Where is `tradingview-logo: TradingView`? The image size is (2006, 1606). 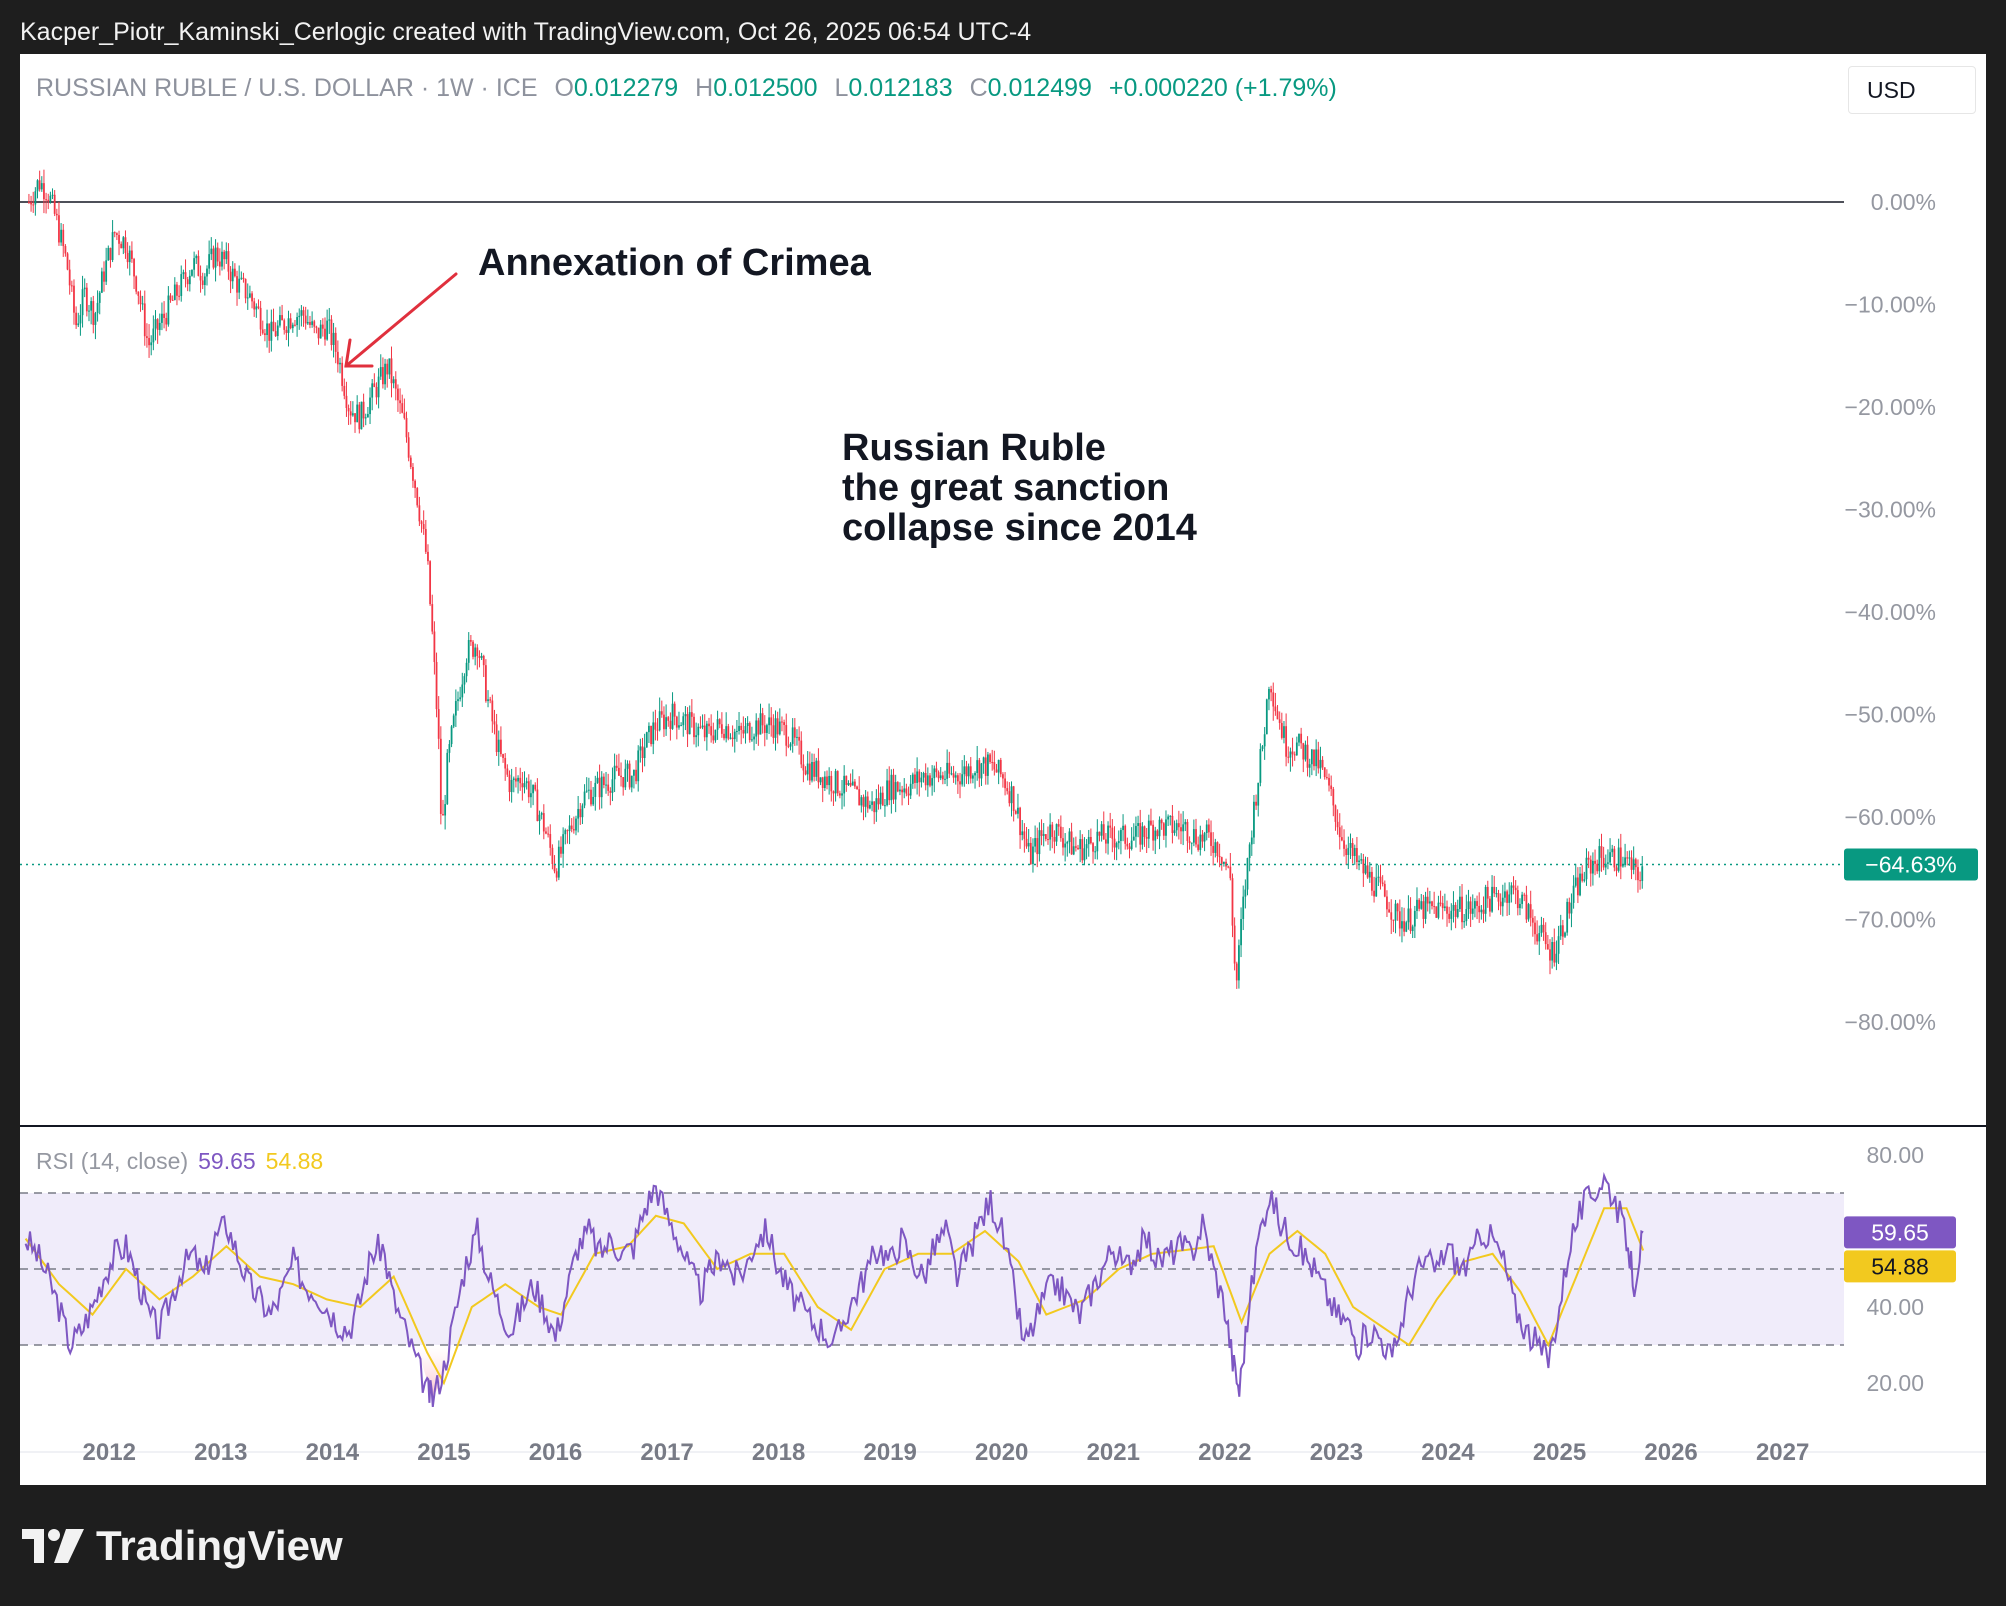 tradingview-logo: TradingView is located at coordinates (182, 1546).